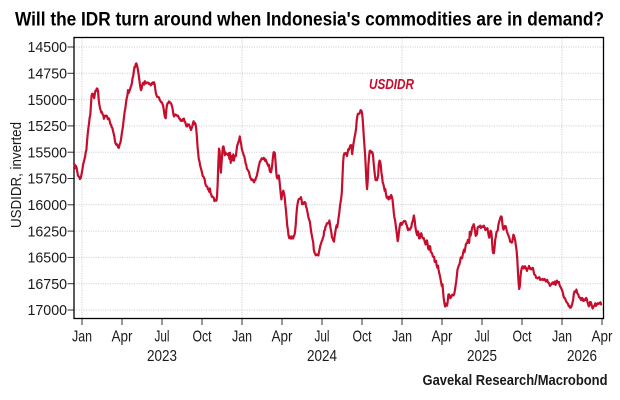  What do you see at coordinates (48, 100) in the screenshot?
I see `svg-text: 15000` at bounding box center [48, 100].